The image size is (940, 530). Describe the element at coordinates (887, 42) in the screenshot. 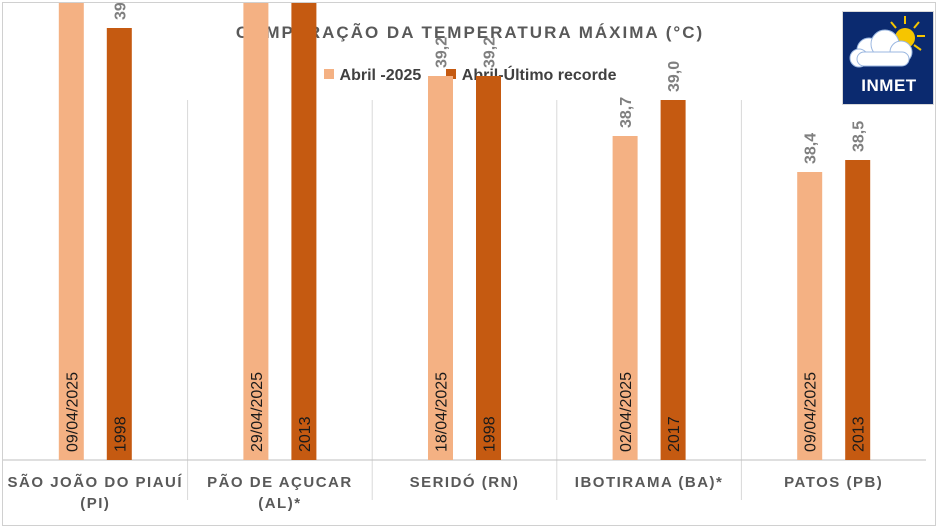

I see `cloud-sun-icon` at that location.